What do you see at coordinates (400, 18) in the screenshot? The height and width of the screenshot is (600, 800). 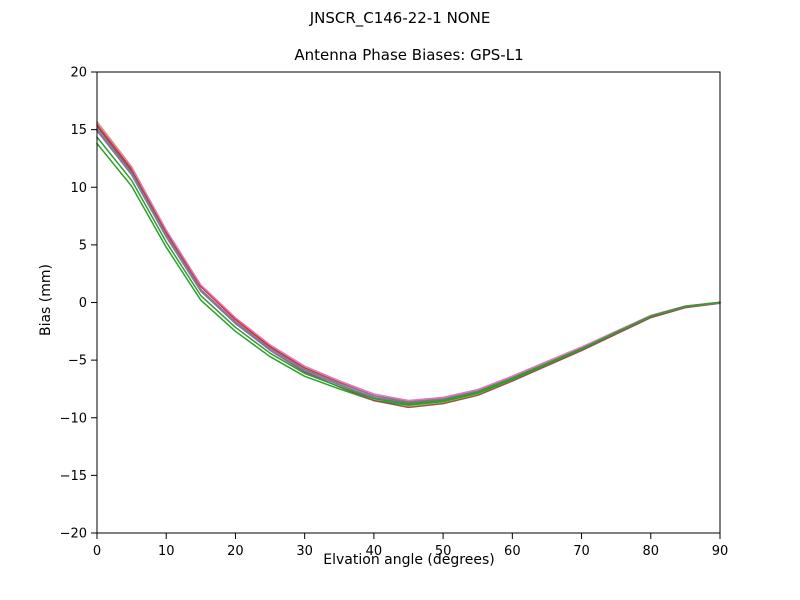 I see `figure-title: JNSCR_C146-22-1 NONE` at bounding box center [400, 18].